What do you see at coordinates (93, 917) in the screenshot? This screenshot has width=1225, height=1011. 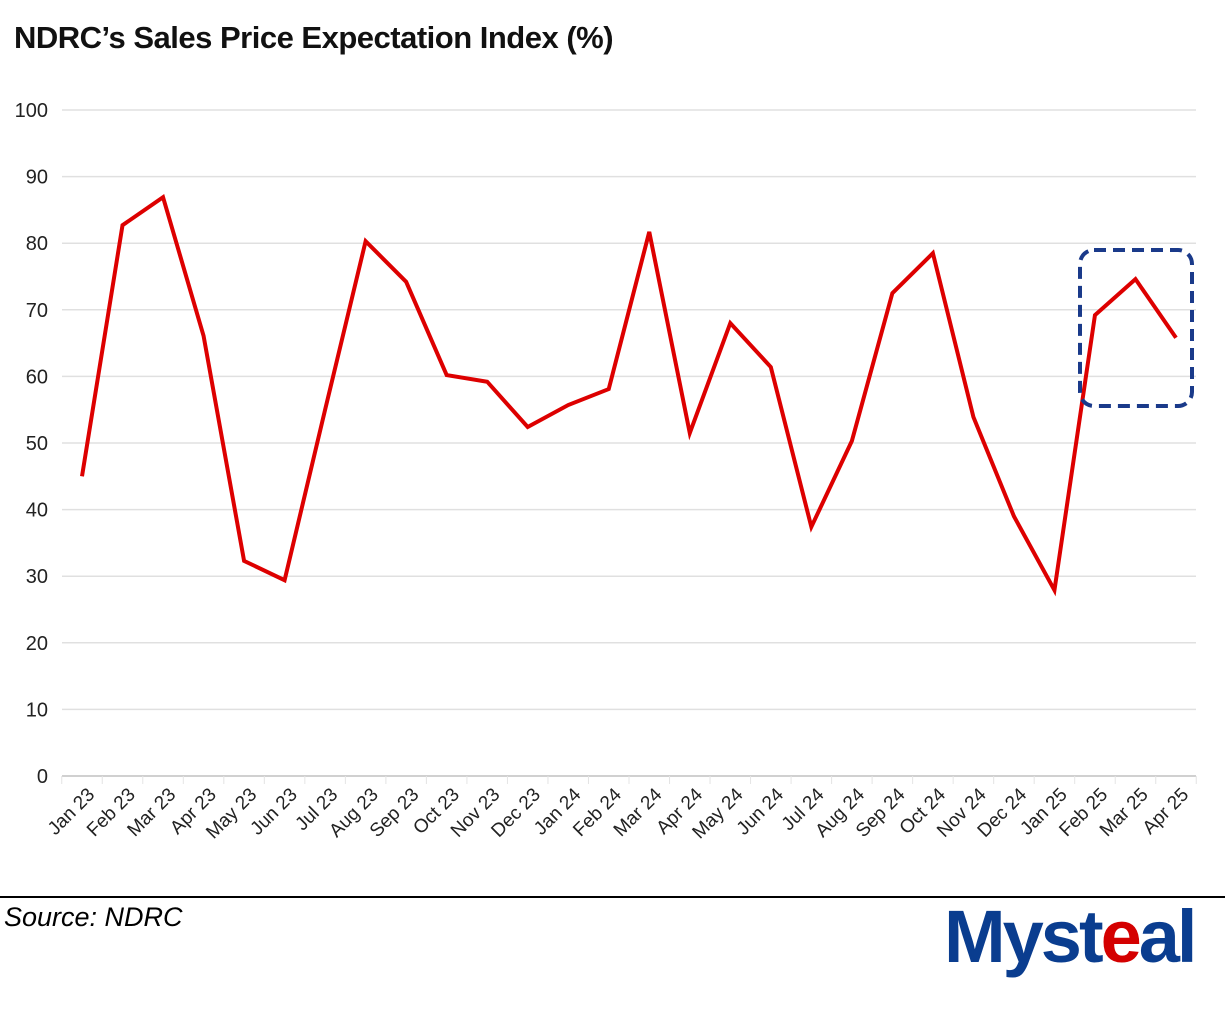 I see `source-note: Source: NDRC` at bounding box center [93, 917].